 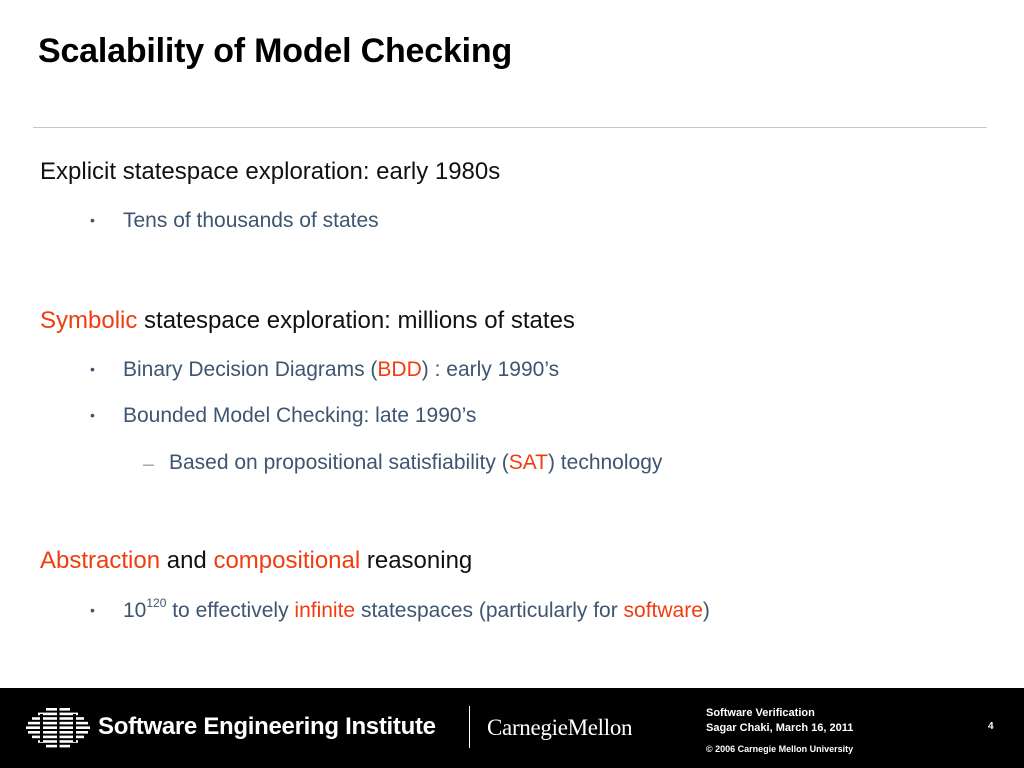 I want to click on highlight-abstraction: Abstraction, so click(x=100, y=560).